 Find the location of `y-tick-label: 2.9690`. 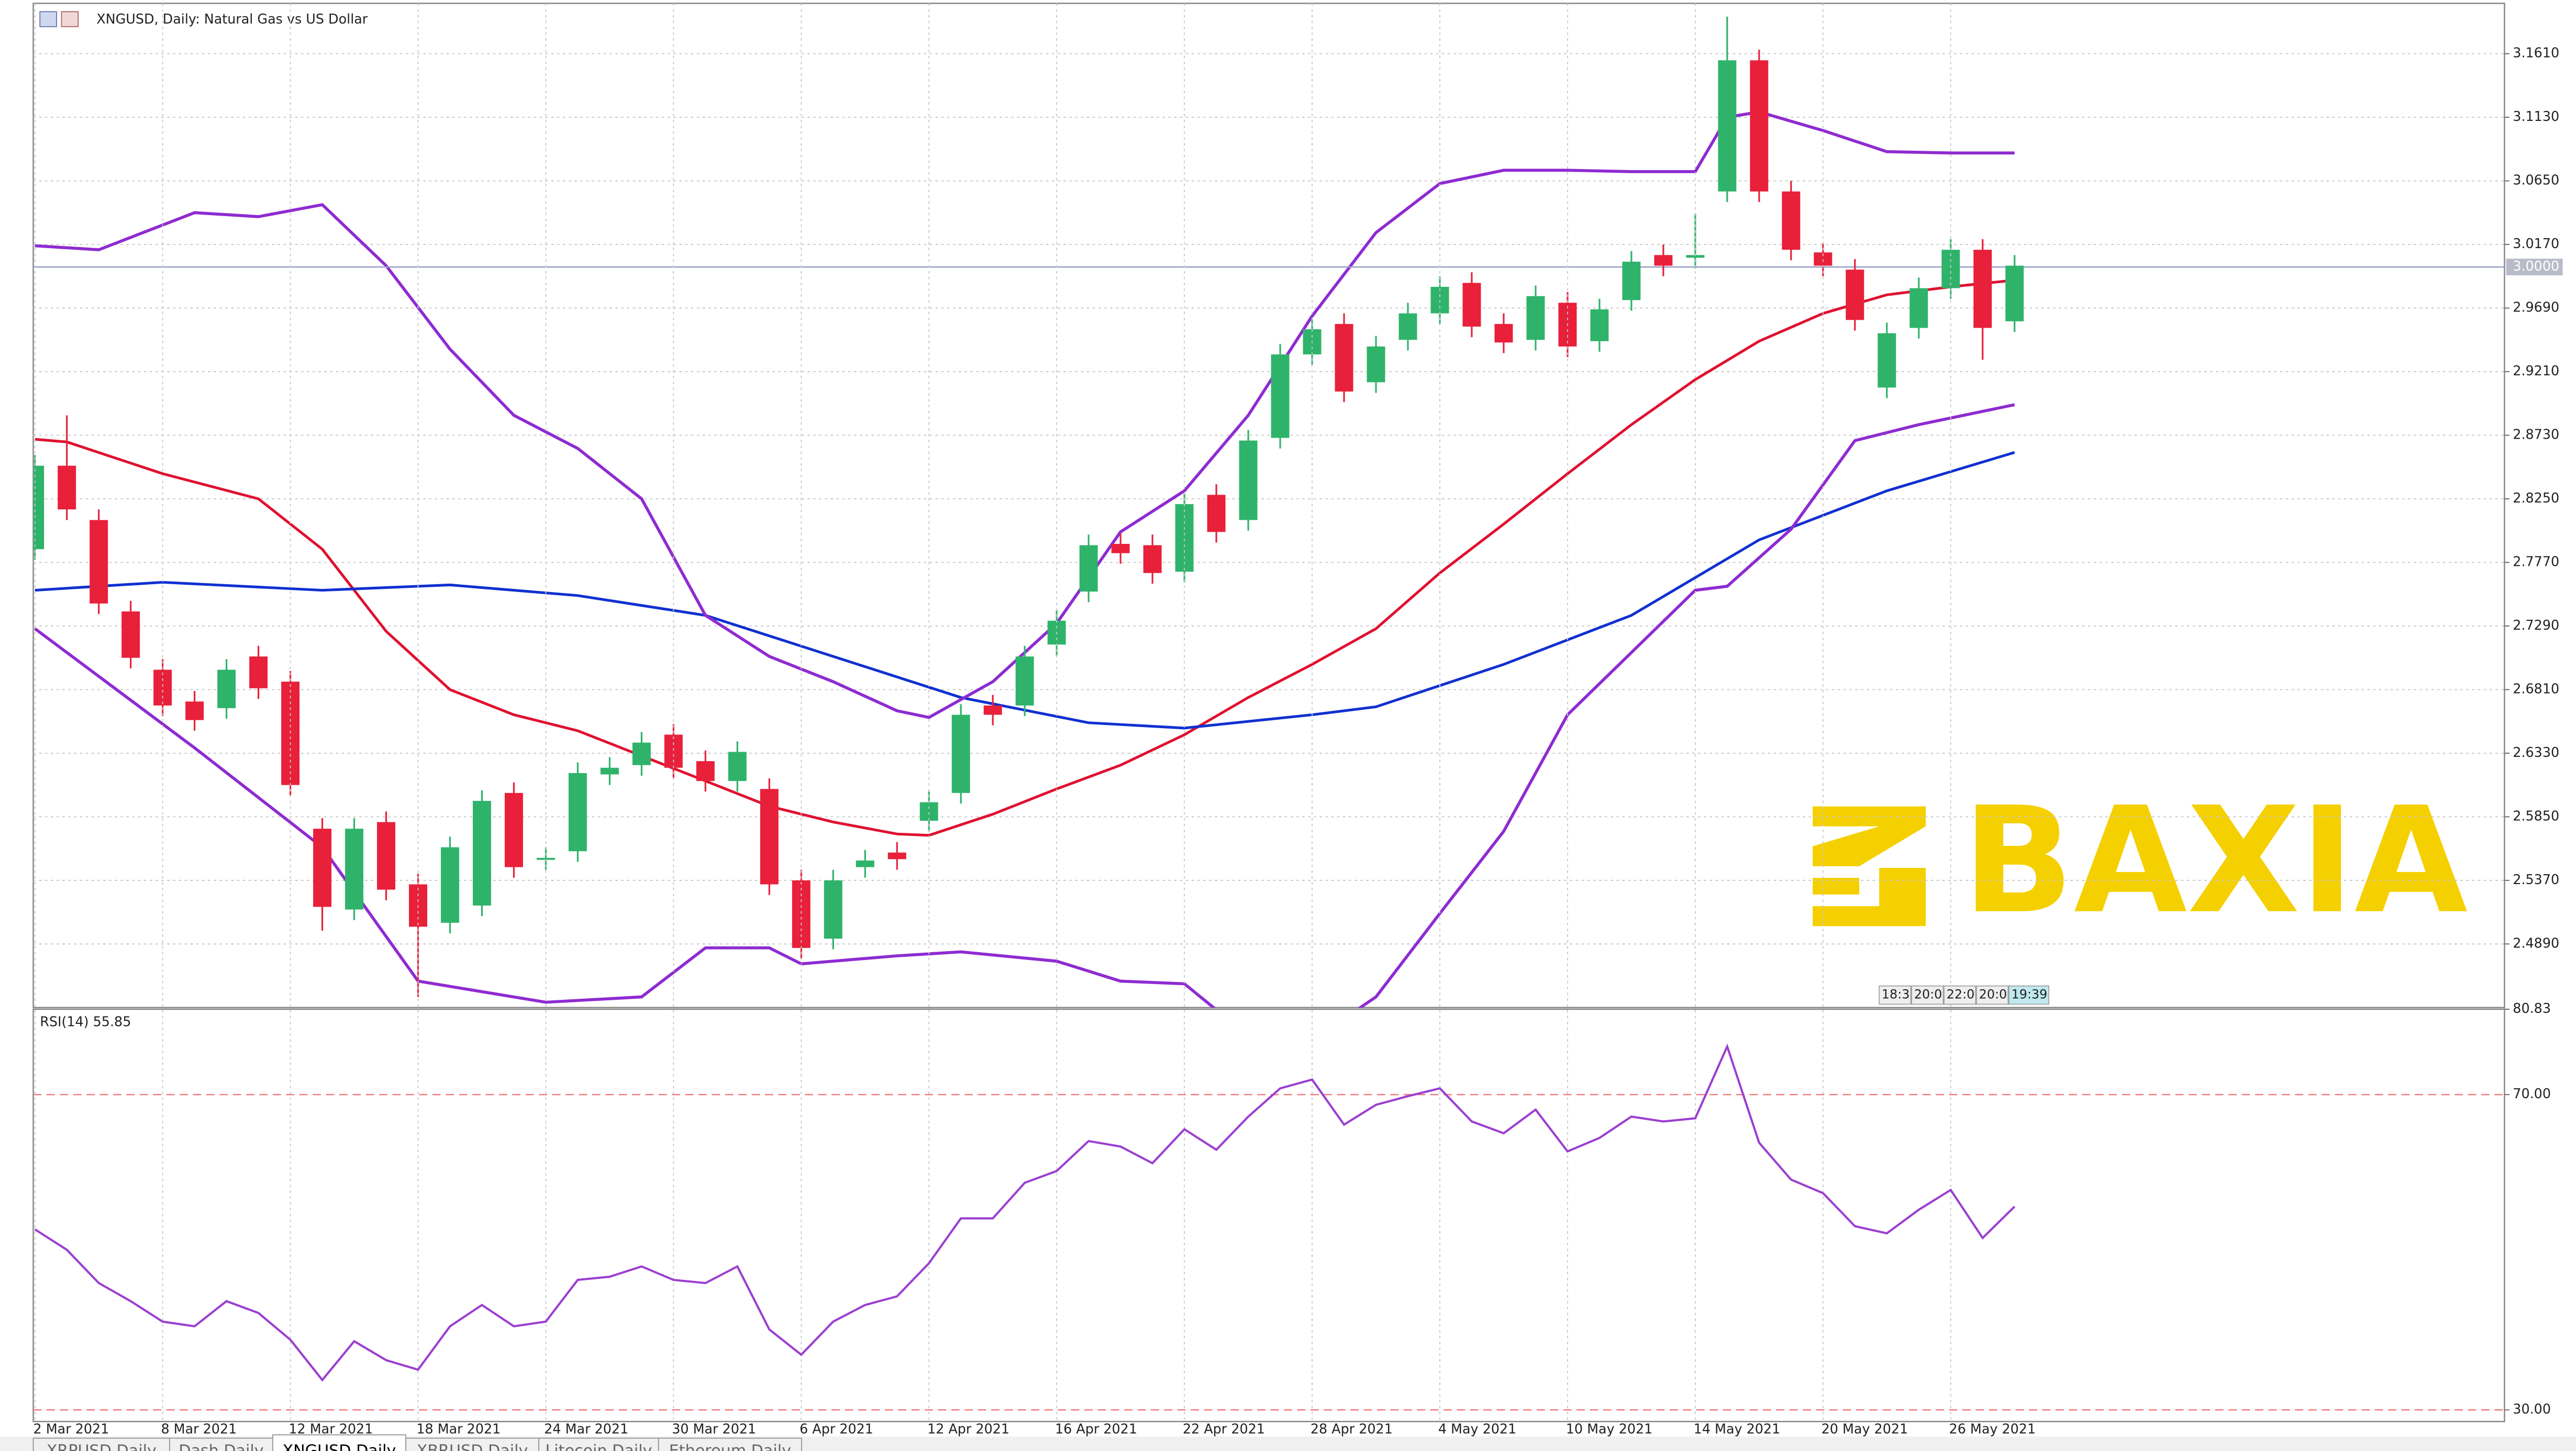

y-tick-label: 2.9690 is located at coordinates (2536, 307).